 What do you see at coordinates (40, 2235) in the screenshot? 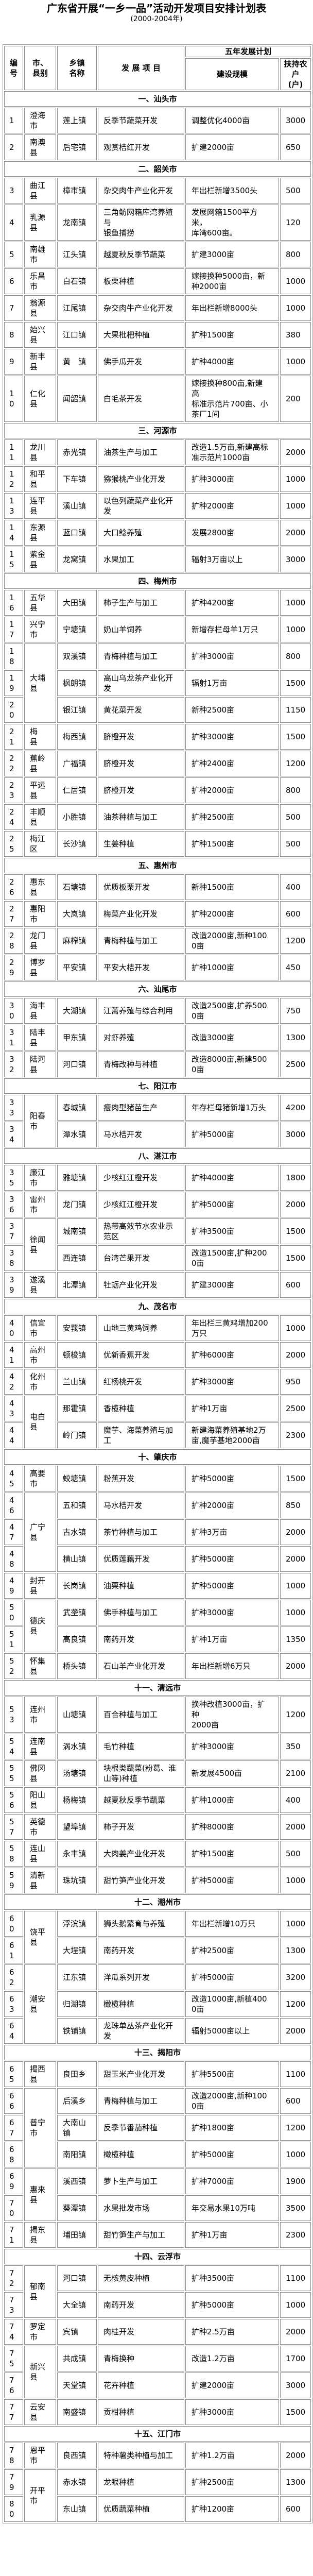
I see `county-cell: 揭东县` at bounding box center [40, 2235].